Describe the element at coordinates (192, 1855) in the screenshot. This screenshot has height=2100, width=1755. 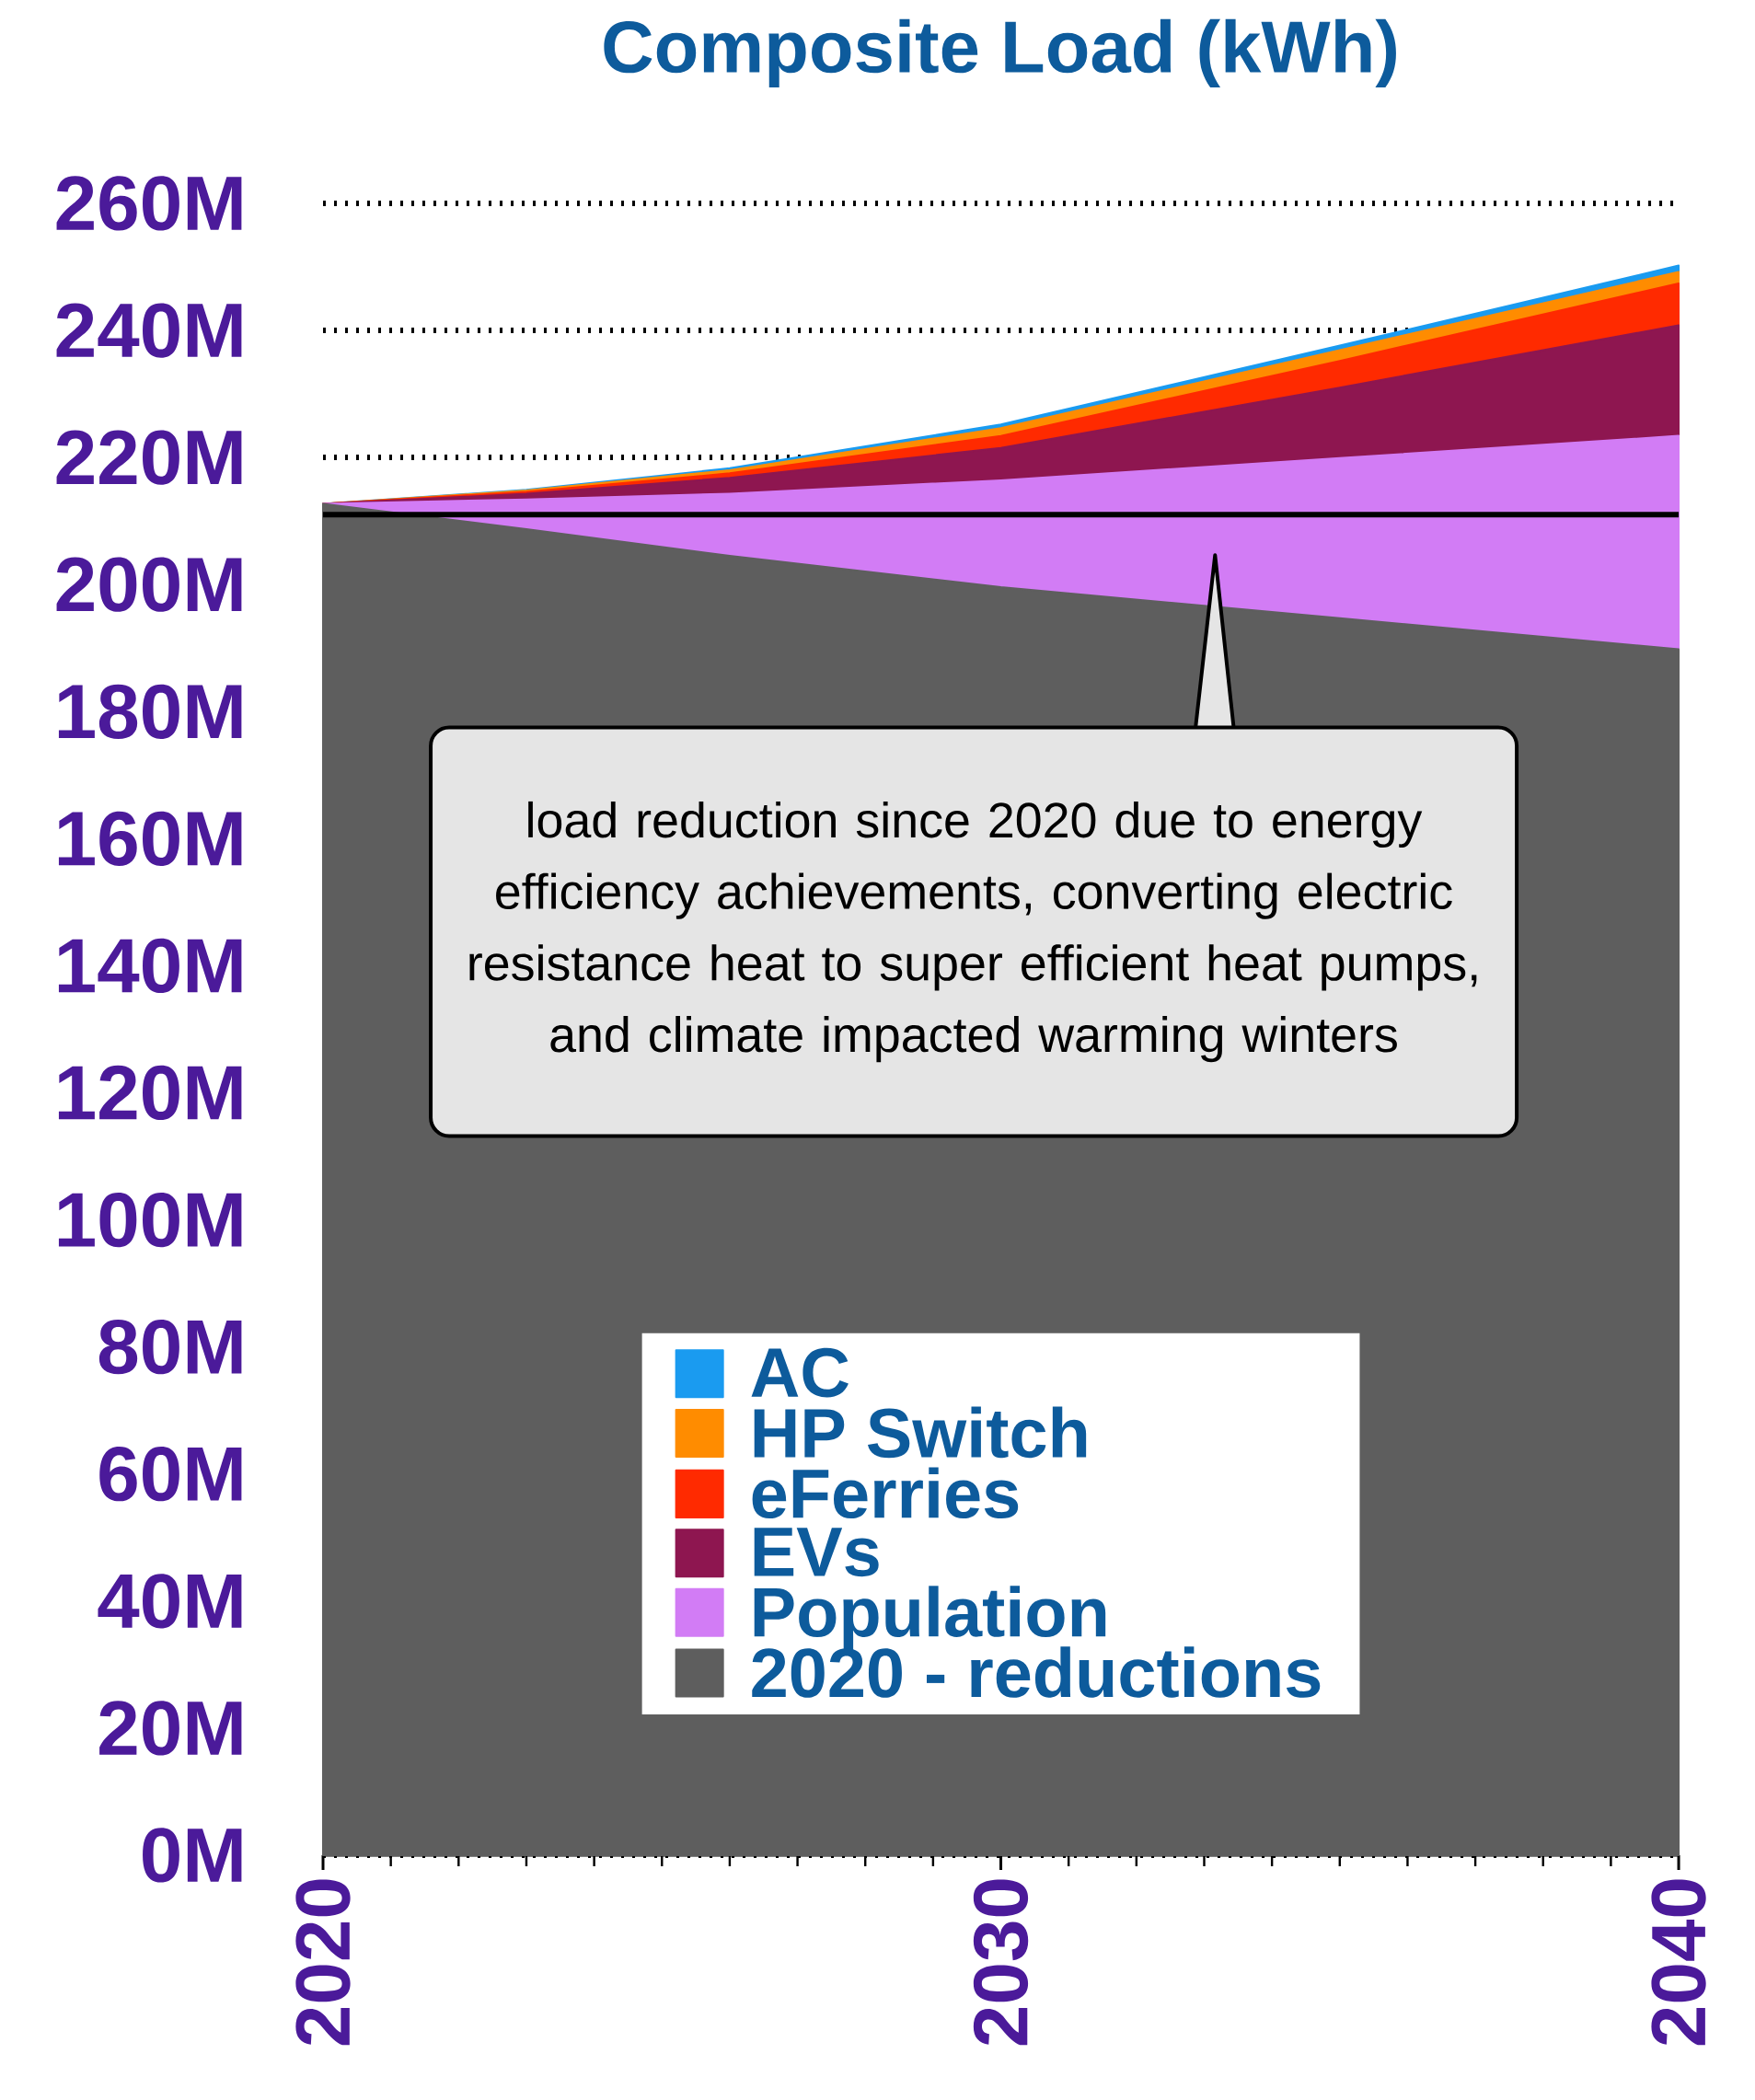
I see `y-tick-label: 0M` at that location.